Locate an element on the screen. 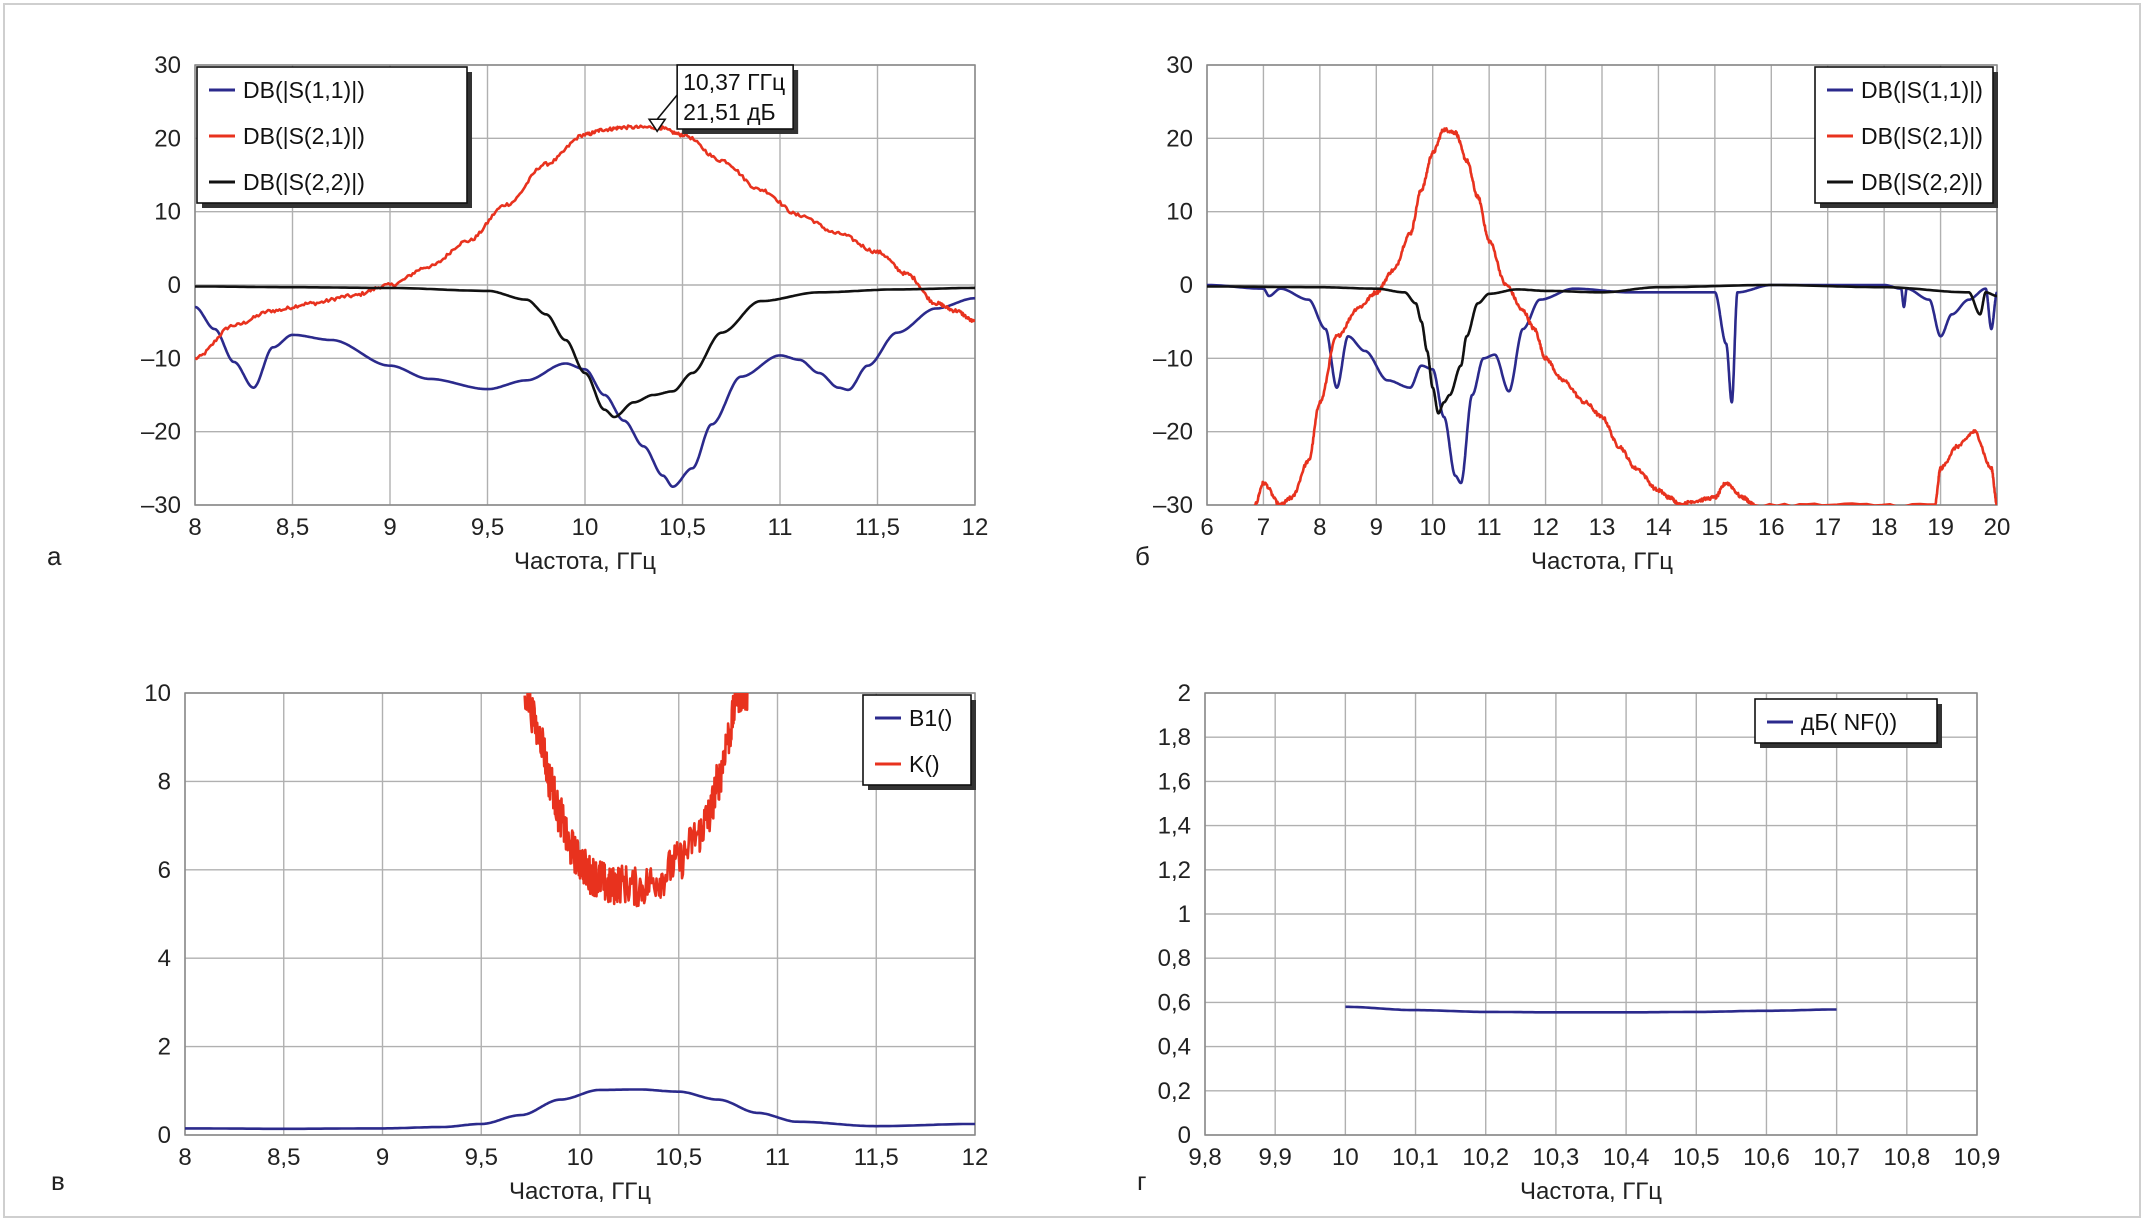 The image size is (2146, 1225). y-tick-label: 1,8 is located at coordinates (1174, 737).